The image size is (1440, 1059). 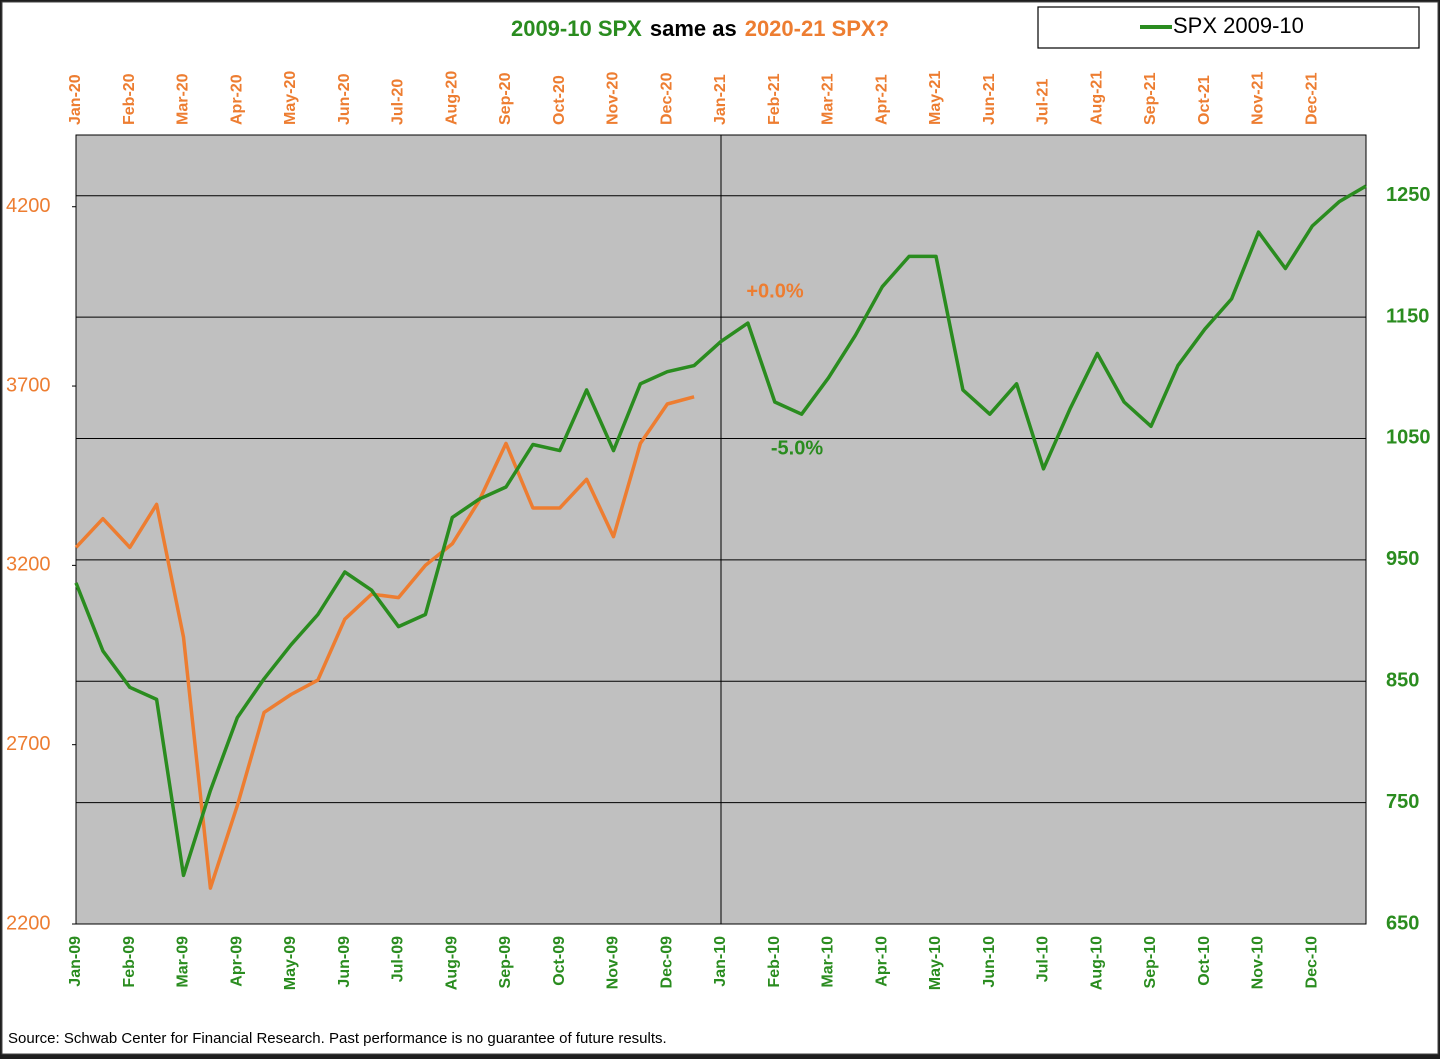 What do you see at coordinates (613, 962) in the screenshot?
I see `x-bottom-tick-label: Nov-09` at bounding box center [613, 962].